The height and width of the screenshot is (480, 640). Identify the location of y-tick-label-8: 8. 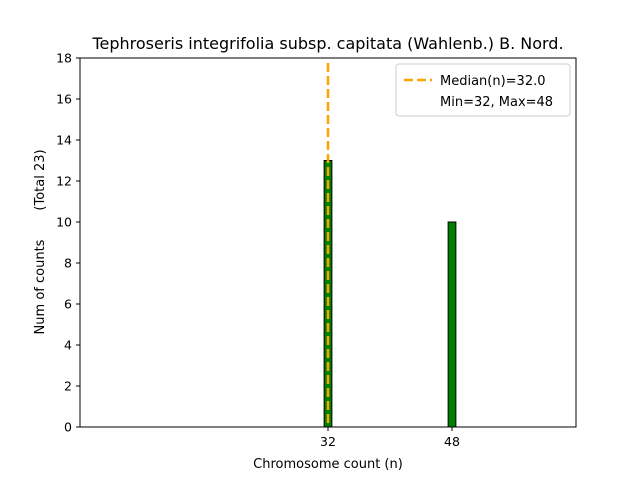
(68, 263).